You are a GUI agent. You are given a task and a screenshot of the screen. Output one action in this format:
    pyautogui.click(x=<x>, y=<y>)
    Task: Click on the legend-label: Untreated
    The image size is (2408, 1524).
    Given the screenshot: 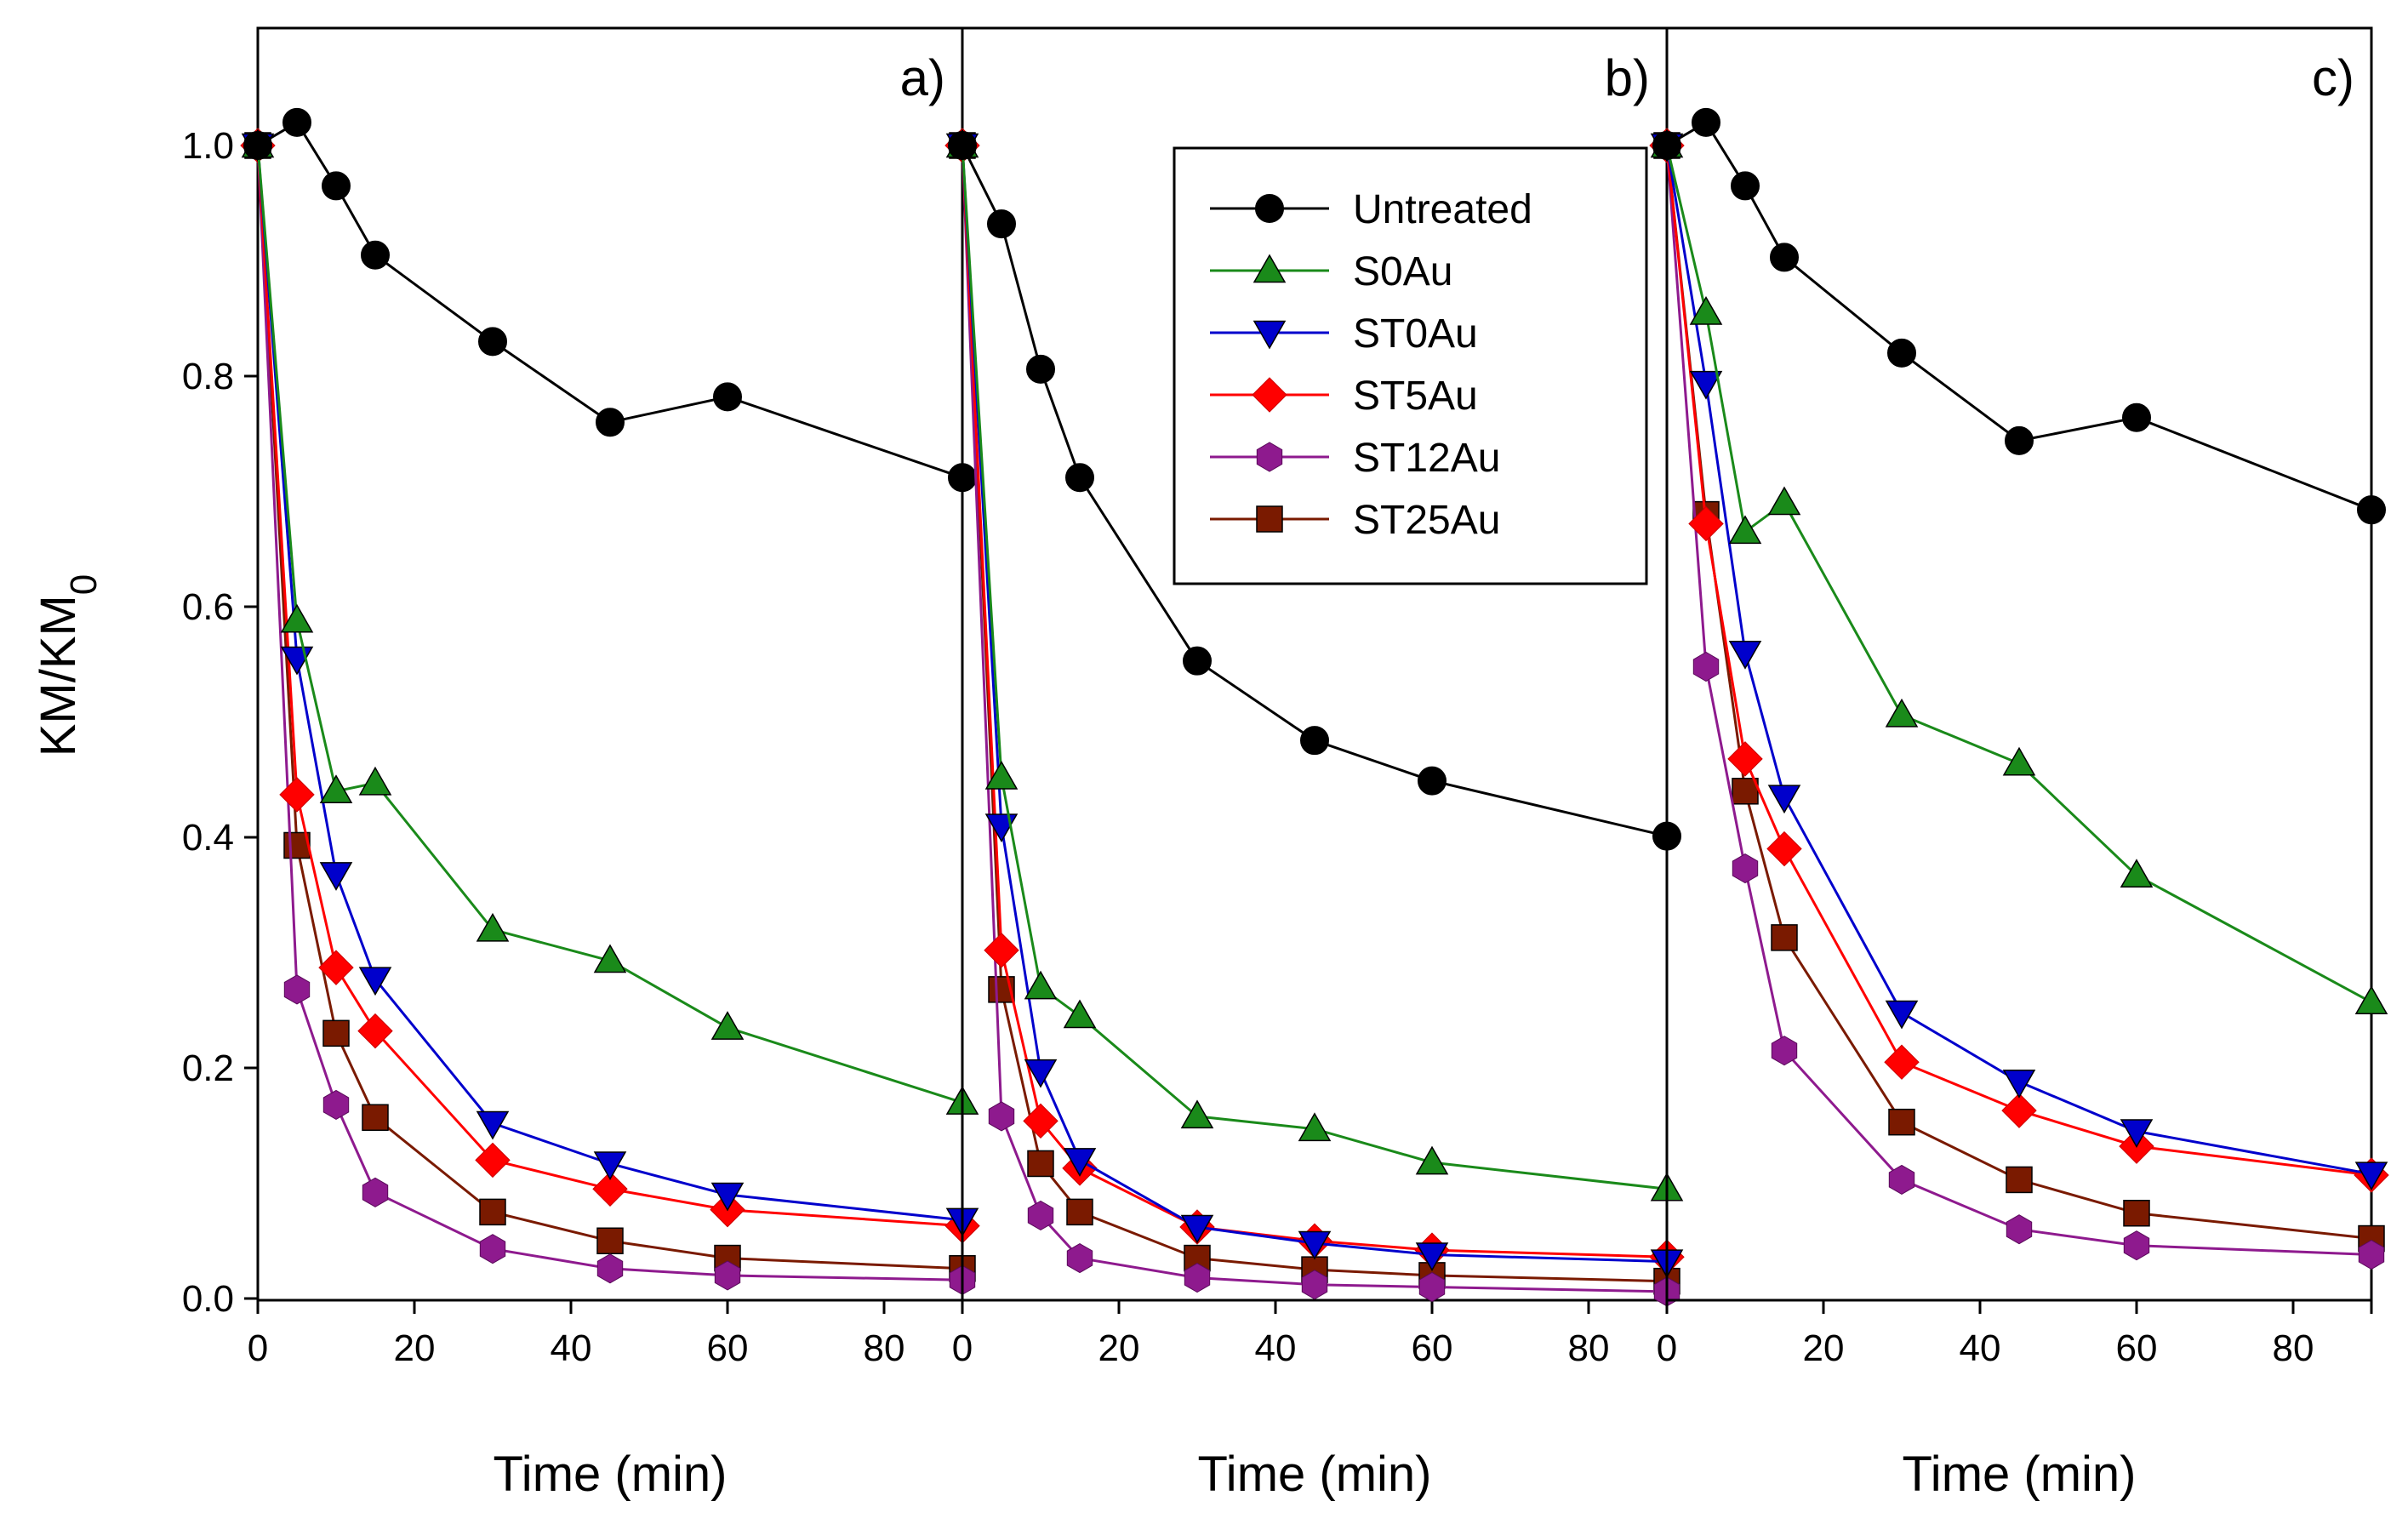 What is the action you would take?
    pyautogui.click(x=1442, y=209)
    